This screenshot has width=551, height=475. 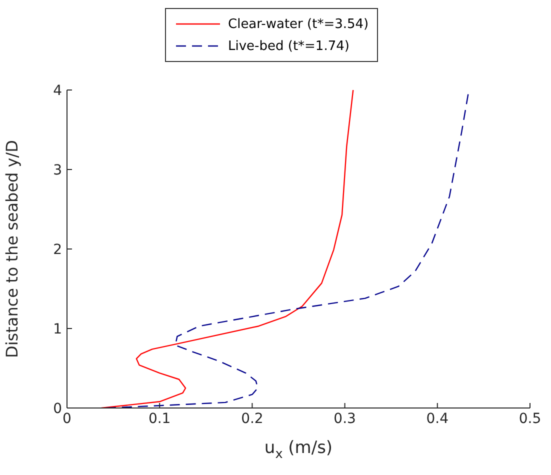 What do you see at coordinates (298, 24) in the screenshot?
I see `legend-label: Clear-water (t*=3.54)` at bounding box center [298, 24].